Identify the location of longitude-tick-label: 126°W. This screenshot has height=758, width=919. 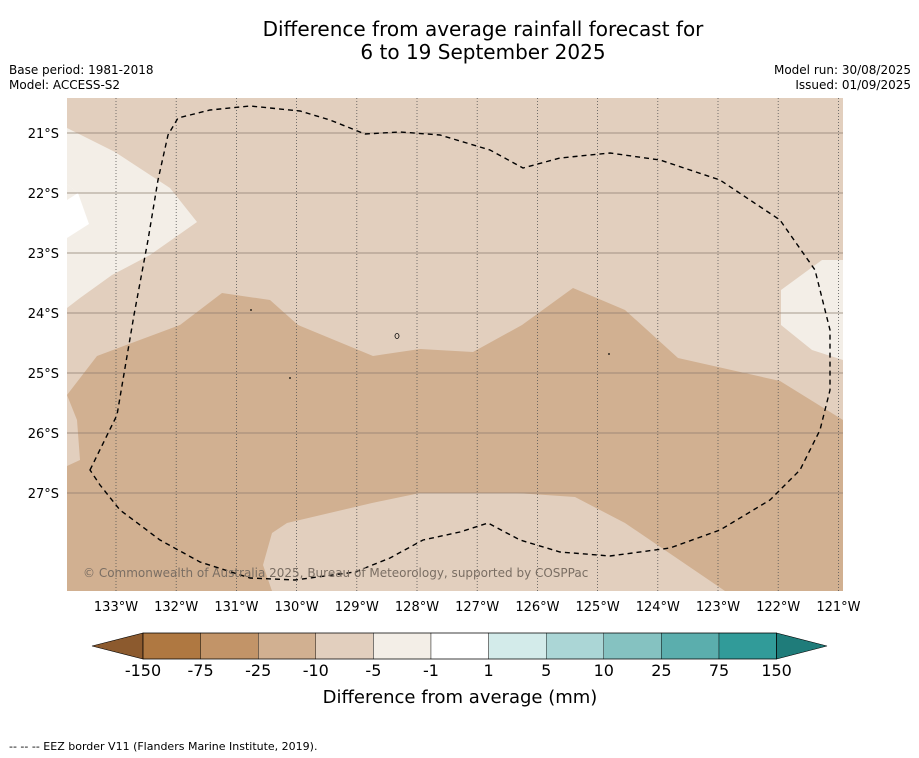
(537, 607).